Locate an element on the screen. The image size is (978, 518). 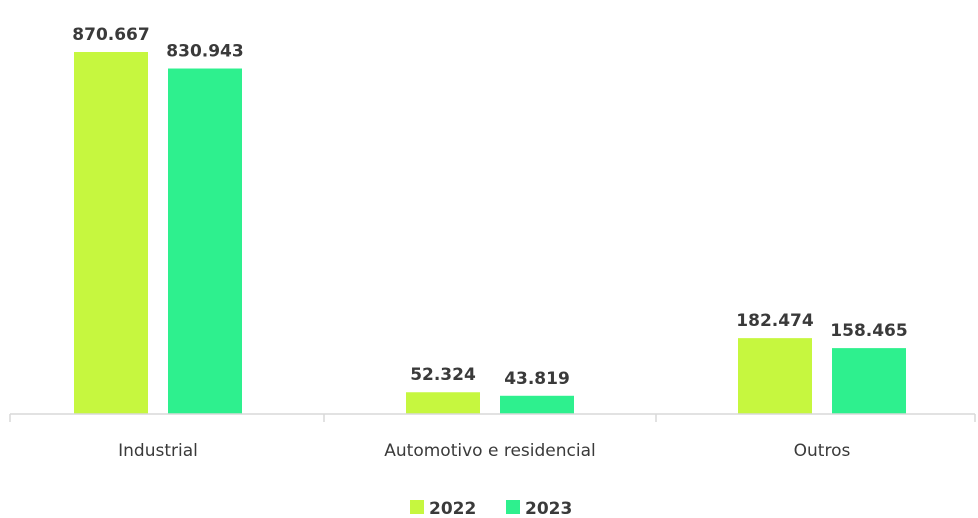
legend-swatch-2022 is located at coordinates (417, 507).